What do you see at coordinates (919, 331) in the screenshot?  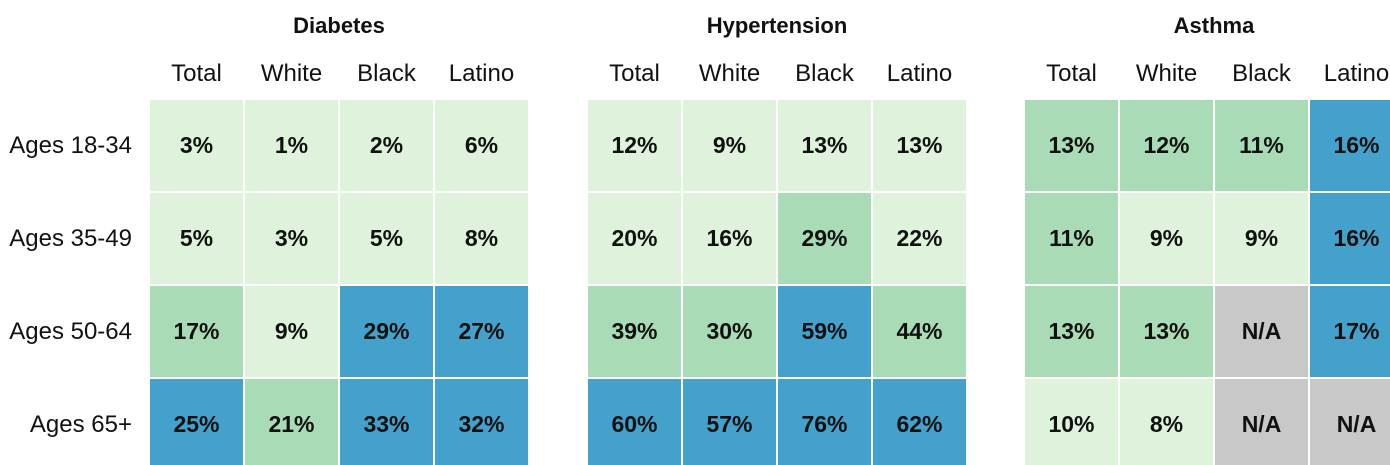 I see `cell: 44%` at bounding box center [919, 331].